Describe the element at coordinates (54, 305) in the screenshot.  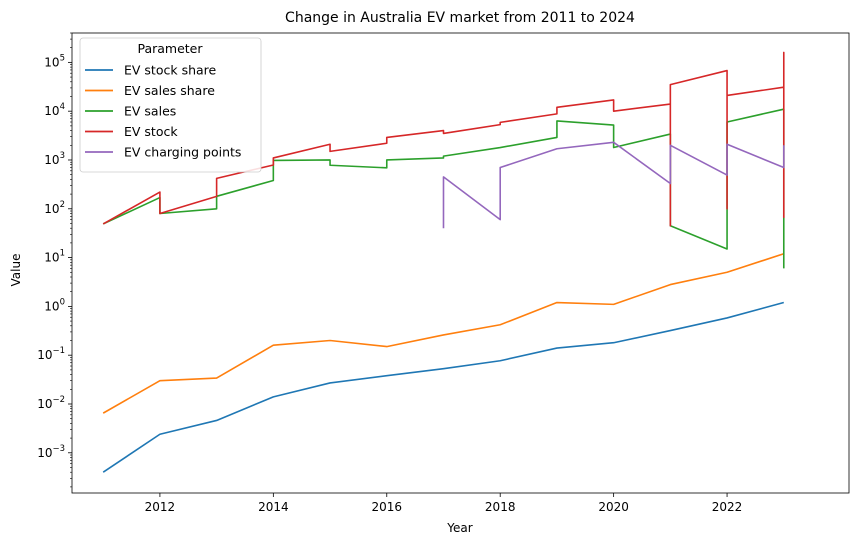
I see `y-tick-label: 10⁰` at that location.